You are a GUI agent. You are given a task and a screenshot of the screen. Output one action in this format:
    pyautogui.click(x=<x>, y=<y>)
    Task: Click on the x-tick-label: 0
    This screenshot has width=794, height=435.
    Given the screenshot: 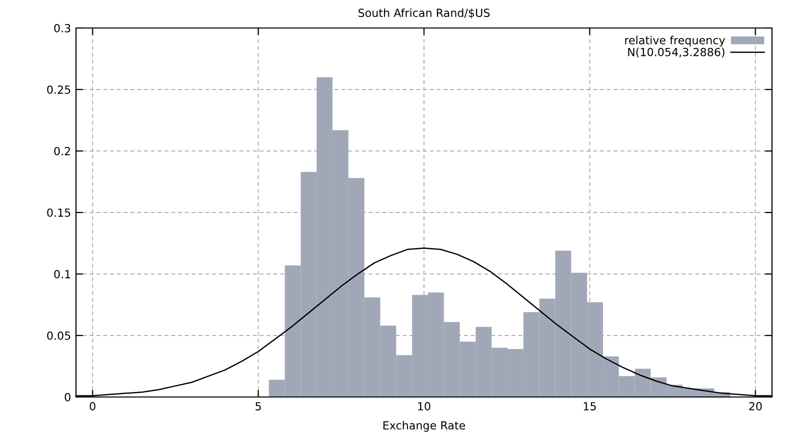 What is the action you would take?
    pyautogui.click(x=93, y=406)
    